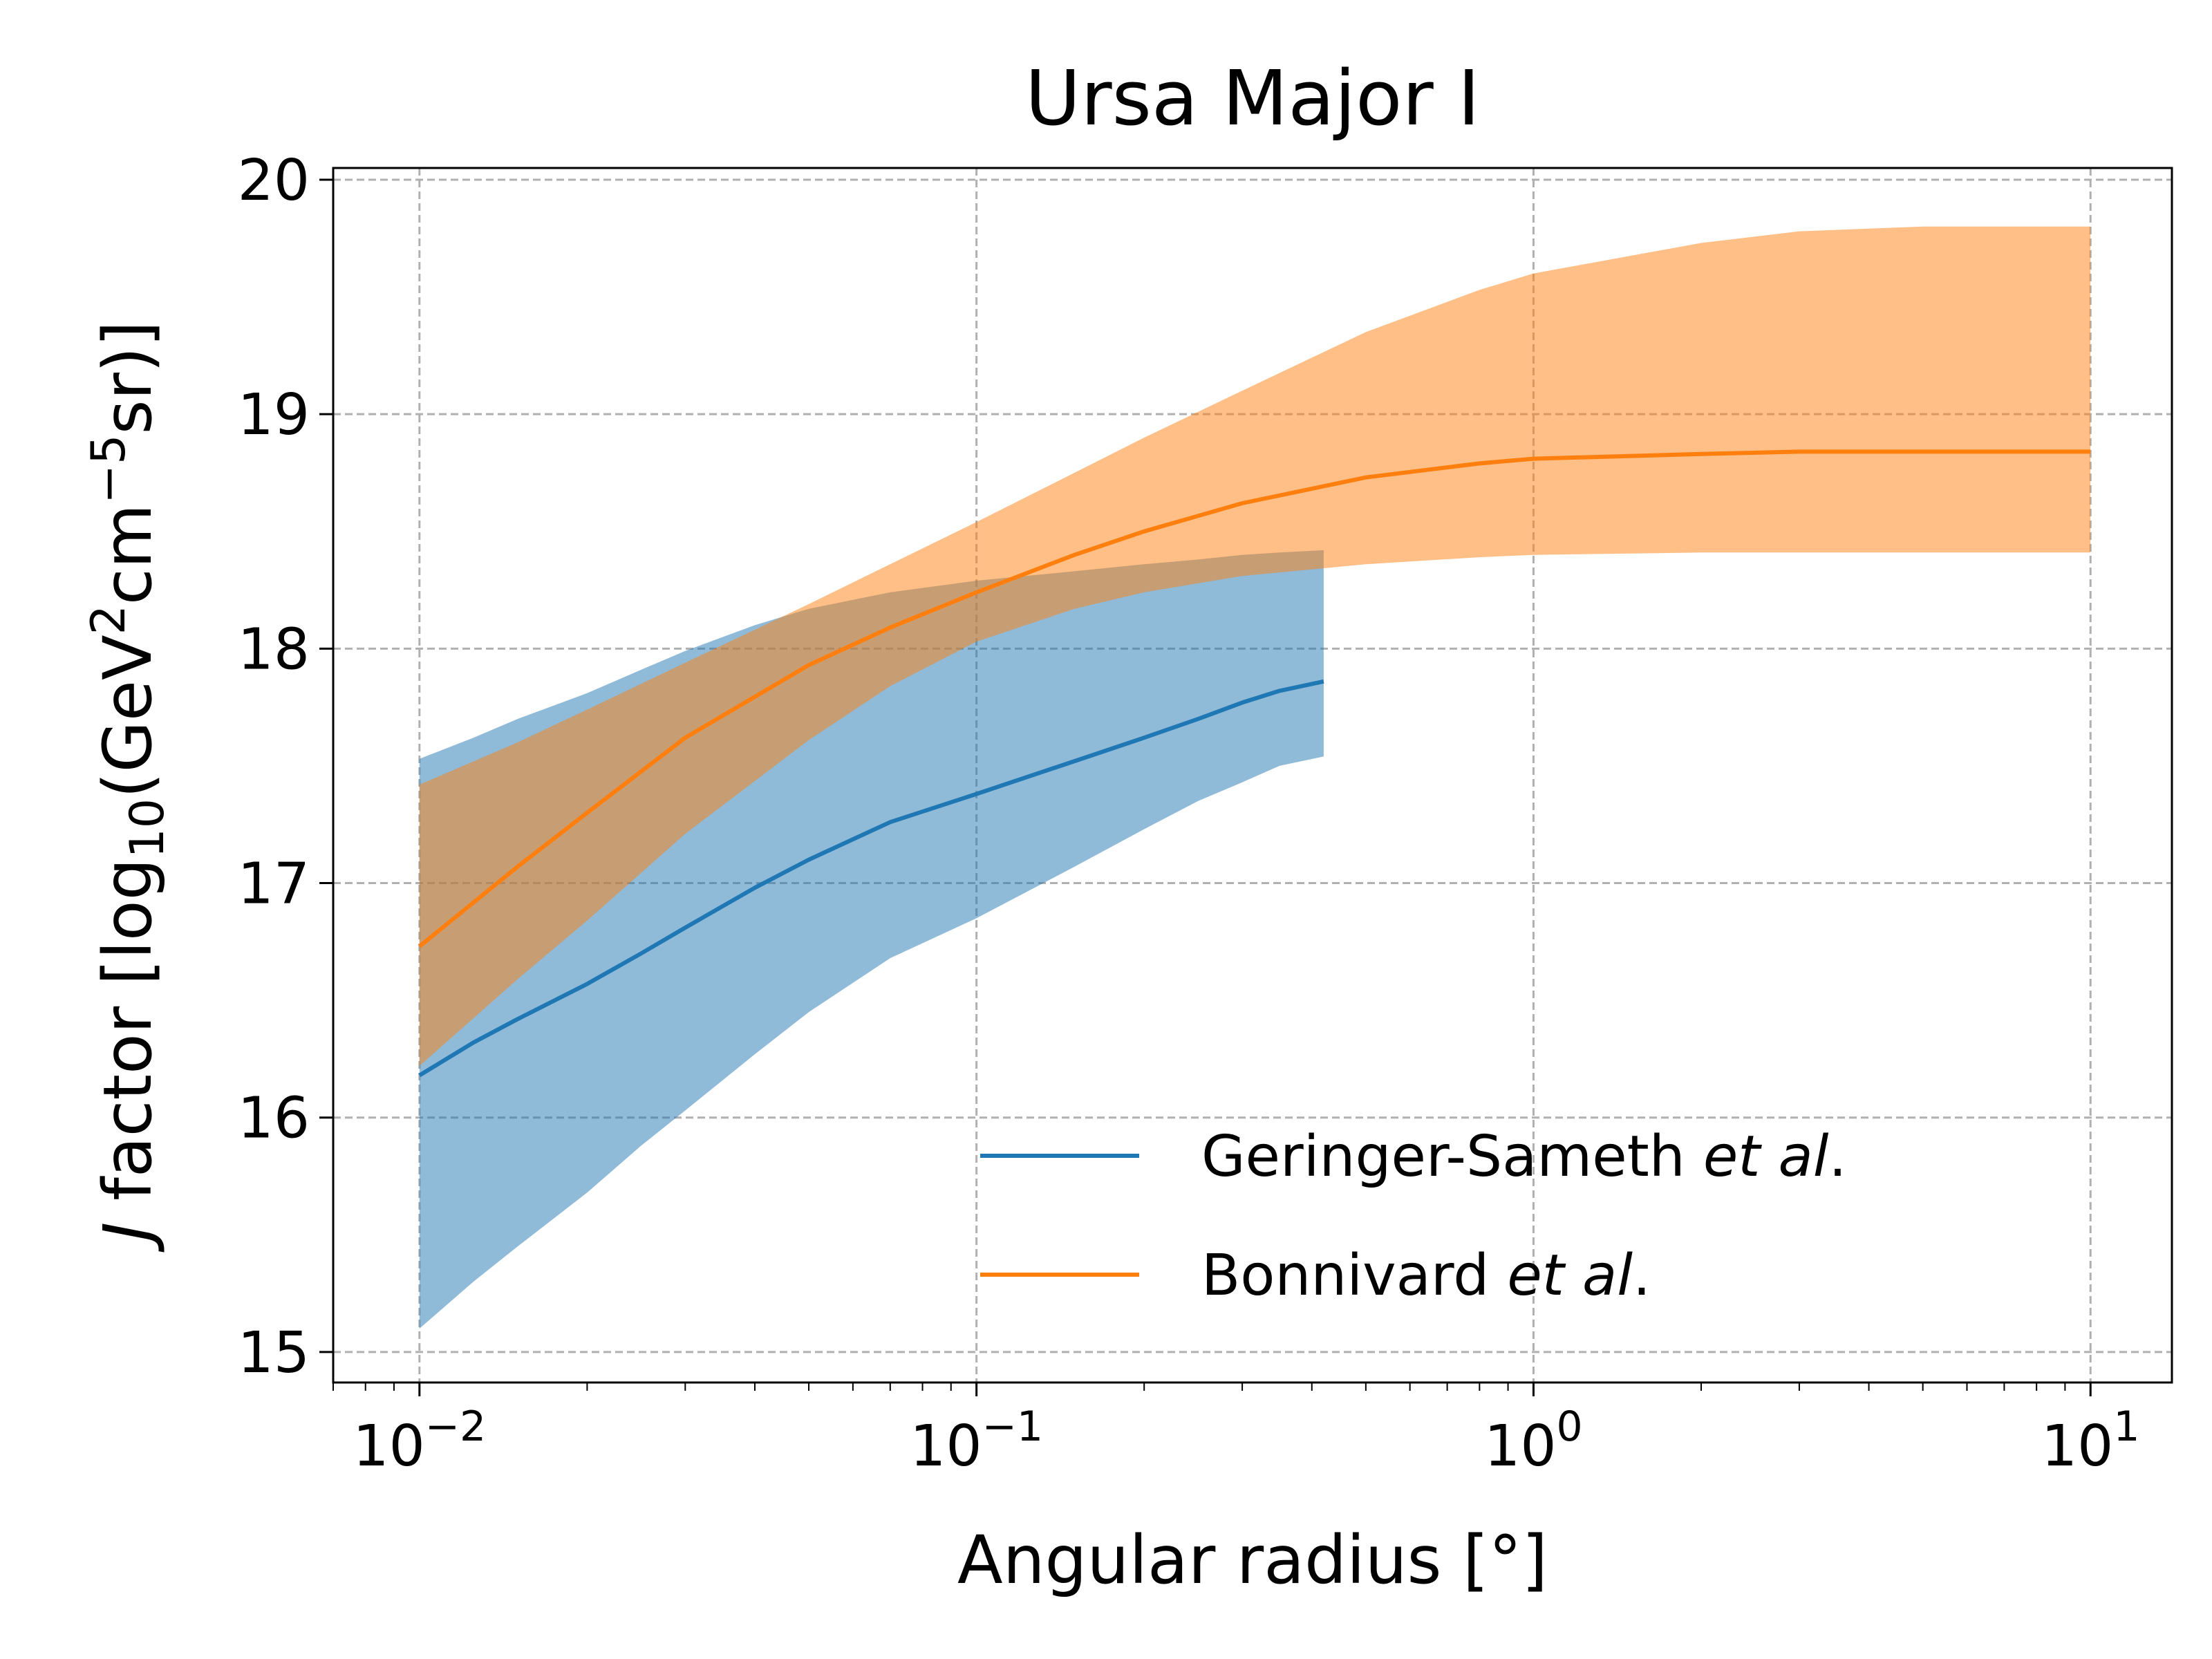 The height and width of the screenshot is (1659, 2212). Describe the element at coordinates (1252, 1560) in the screenshot. I see `x-axis-label: Angular radius [°]` at that location.